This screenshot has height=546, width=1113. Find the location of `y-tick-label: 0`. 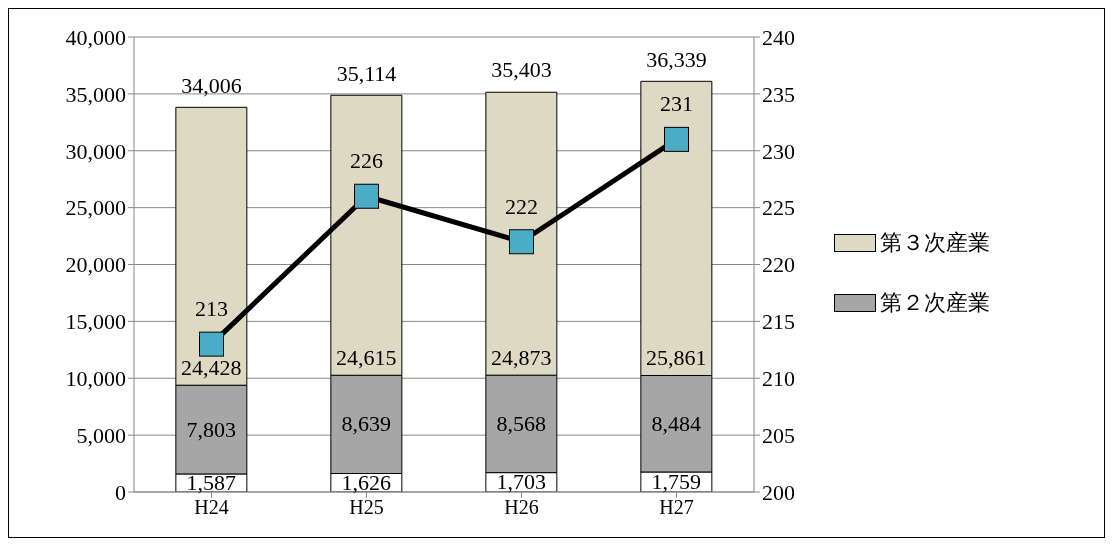

y-tick-label: 0 is located at coordinates (120, 492).